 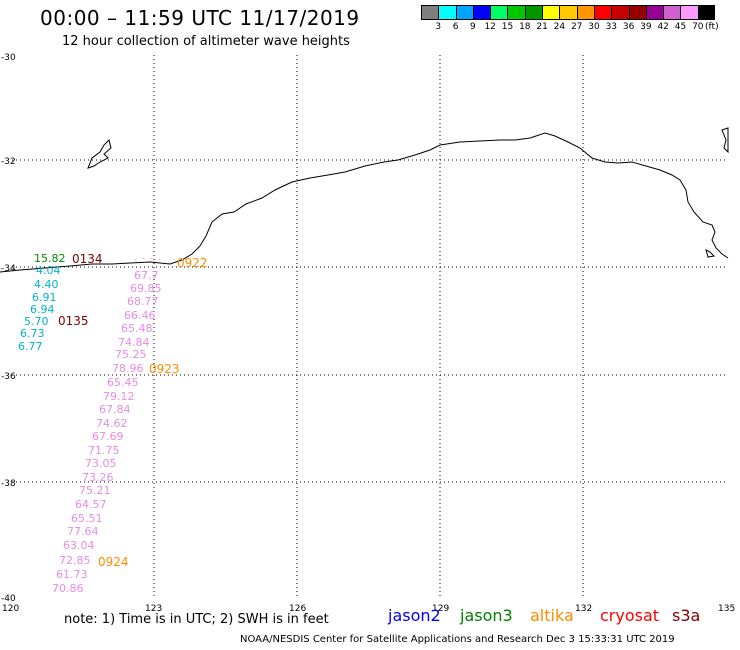 What do you see at coordinates (72, 574) in the screenshot?
I see `wave-height-value: 61.73` at bounding box center [72, 574].